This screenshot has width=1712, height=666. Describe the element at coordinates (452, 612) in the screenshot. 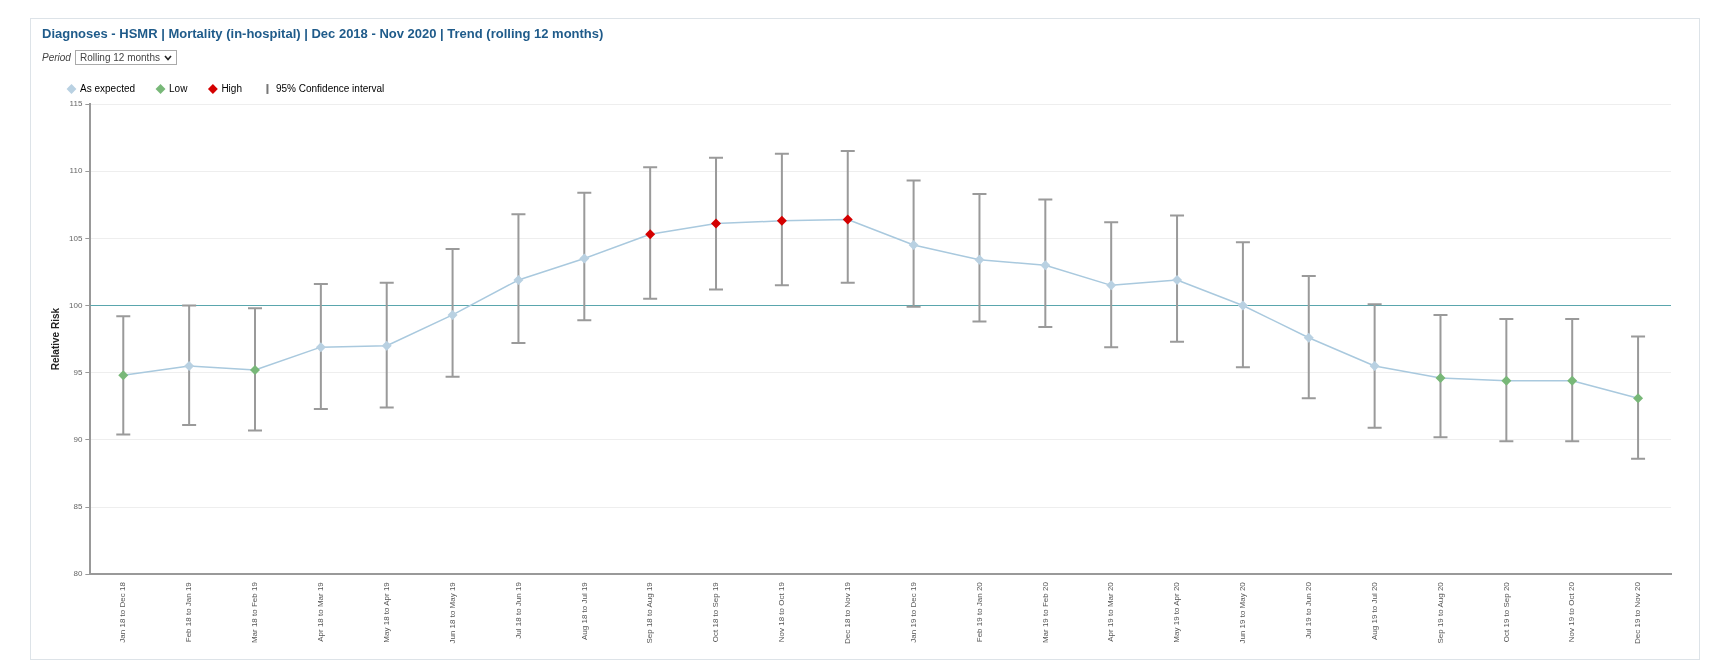

I see `x-tick-label: Jun 18 to May 19` at that location.